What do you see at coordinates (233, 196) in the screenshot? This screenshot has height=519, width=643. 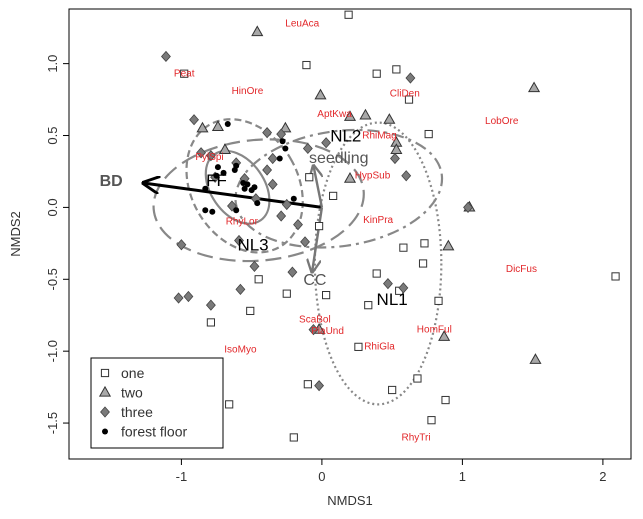 I see `vector-bd` at bounding box center [233, 196].